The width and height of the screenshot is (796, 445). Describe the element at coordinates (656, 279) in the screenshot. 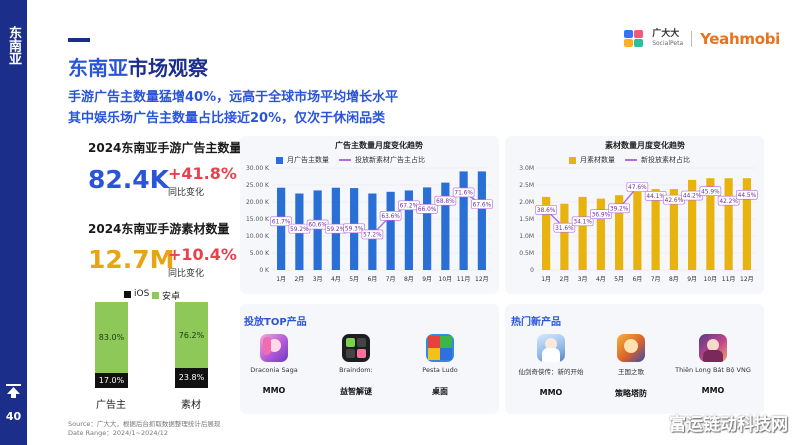

I see `x-tick-label: 7月` at that location.